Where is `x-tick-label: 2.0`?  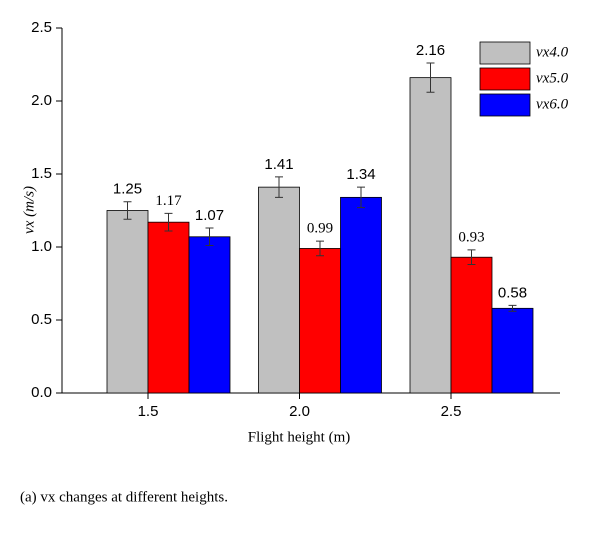 x-tick-label: 2.0 is located at coordinates (299, 411).